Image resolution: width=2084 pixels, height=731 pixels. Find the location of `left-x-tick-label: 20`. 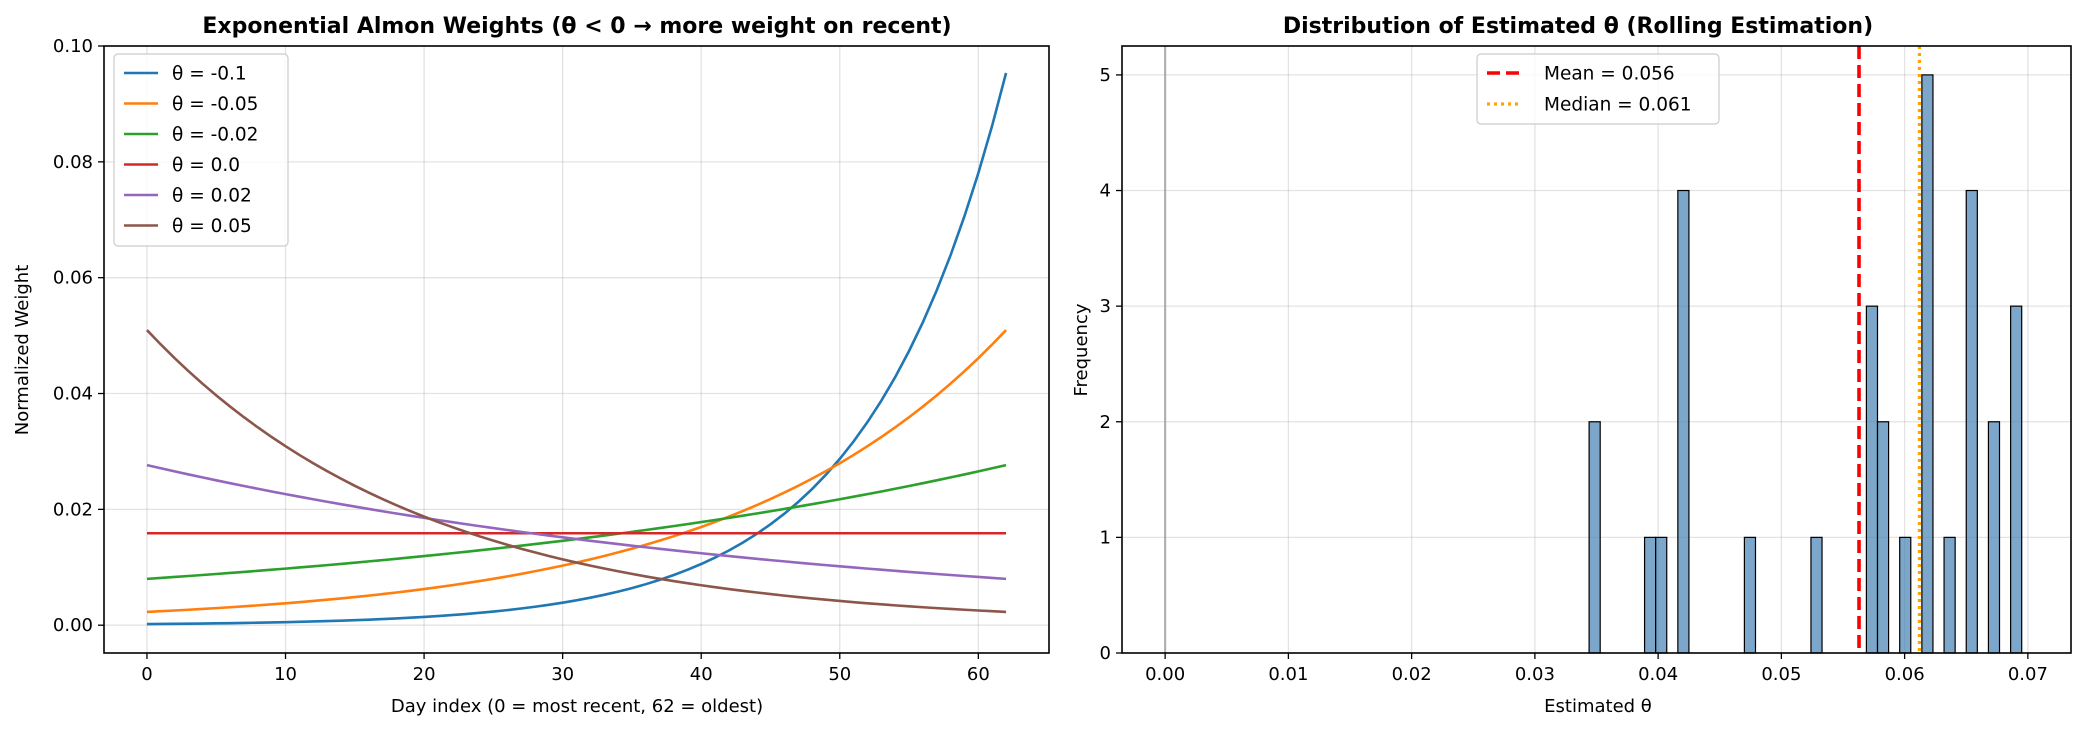

left-x-tick-label: 20 is located at coordinates (424, 674).